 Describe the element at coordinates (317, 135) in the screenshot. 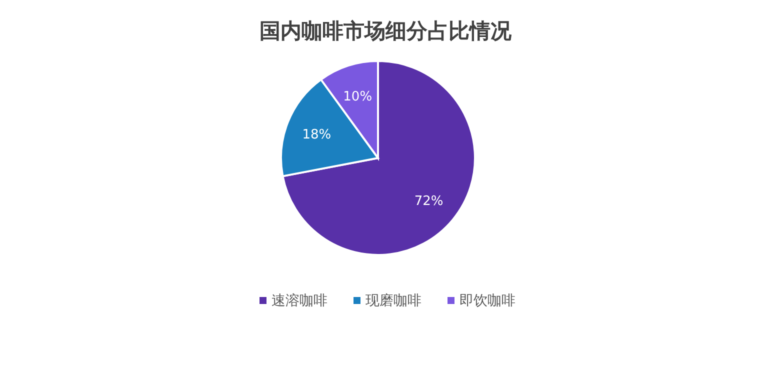

I see `data-label: 18%` at that location.